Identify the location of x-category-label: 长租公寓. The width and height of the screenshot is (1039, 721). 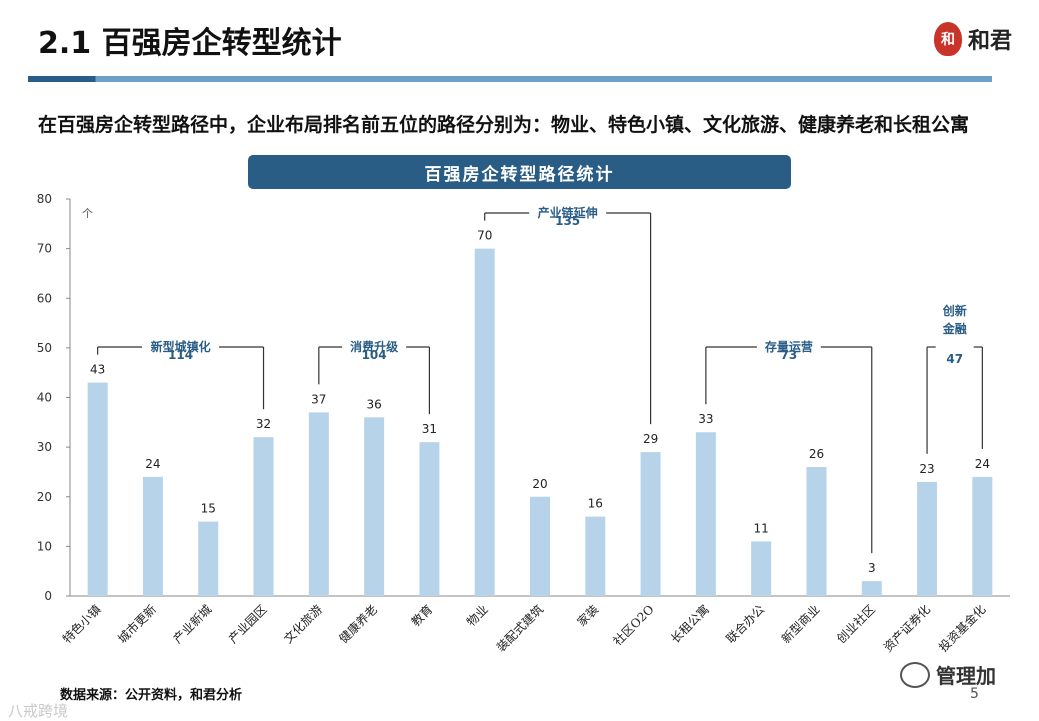
(689, 624).